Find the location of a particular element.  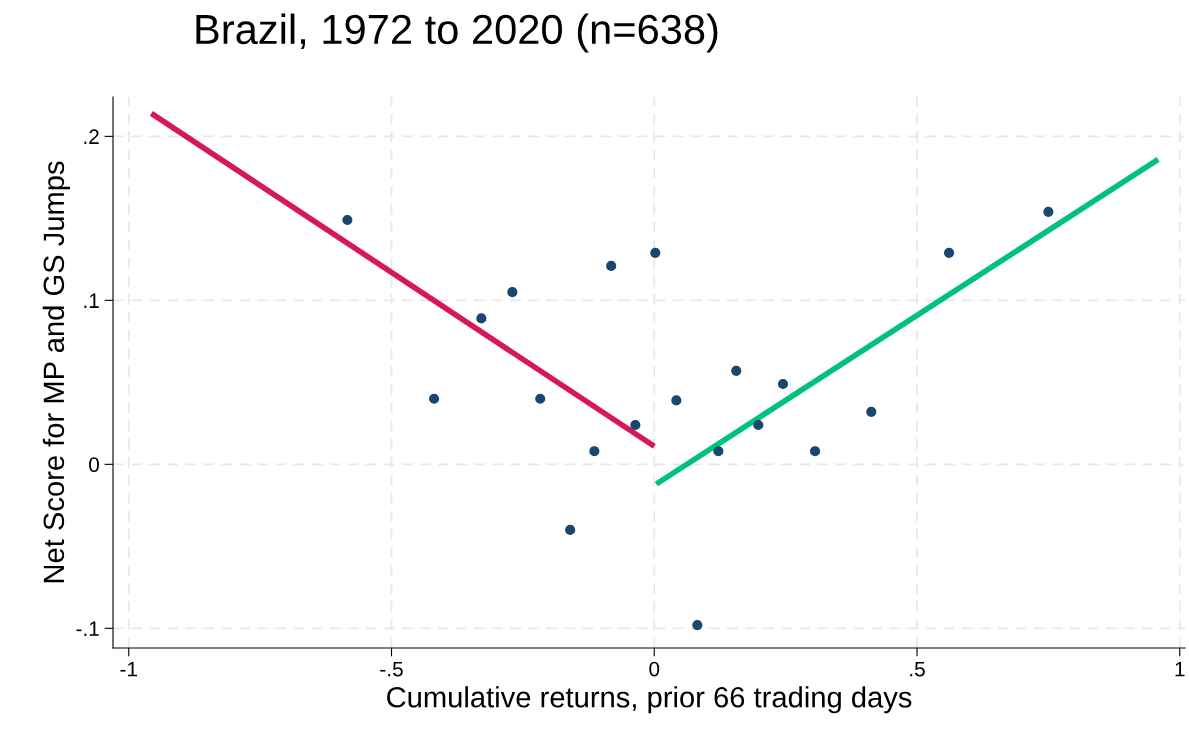

y-tick-label: .2 is located at coordinates (91, 136).